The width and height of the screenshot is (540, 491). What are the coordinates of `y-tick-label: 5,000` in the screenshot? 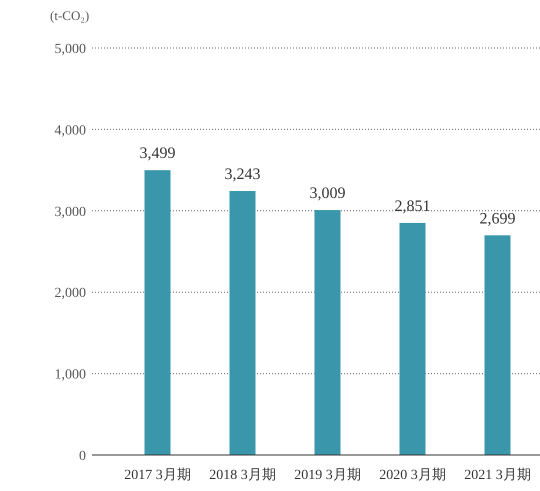 It's located at (70, 49).